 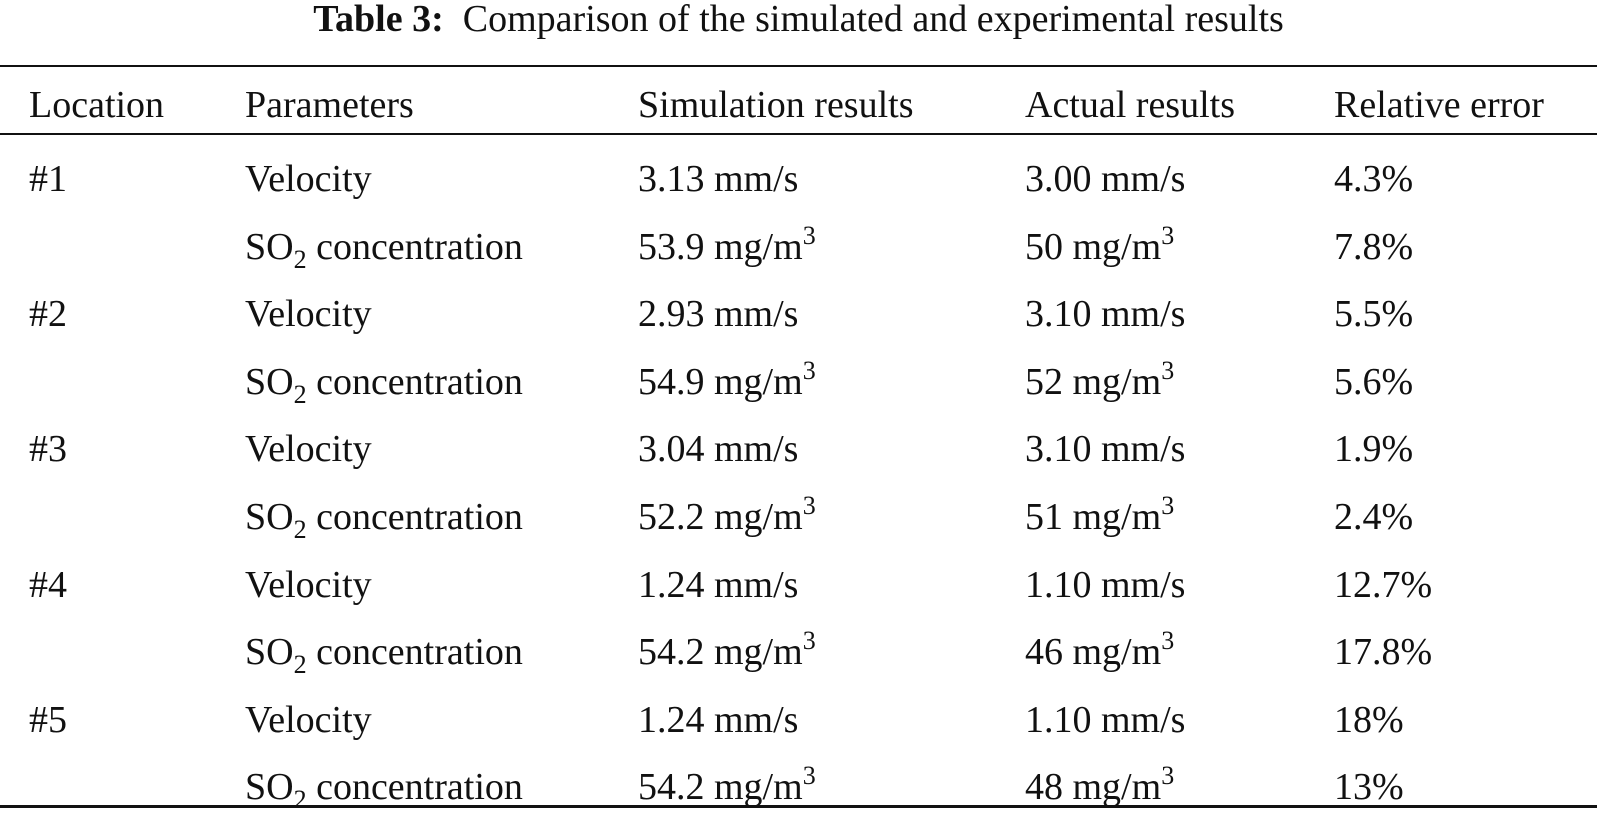 What do you see at coordinates (1374, 314) in the screenshot?
I see `error-cell: 5.5%` at bounding box center [1374, 314].